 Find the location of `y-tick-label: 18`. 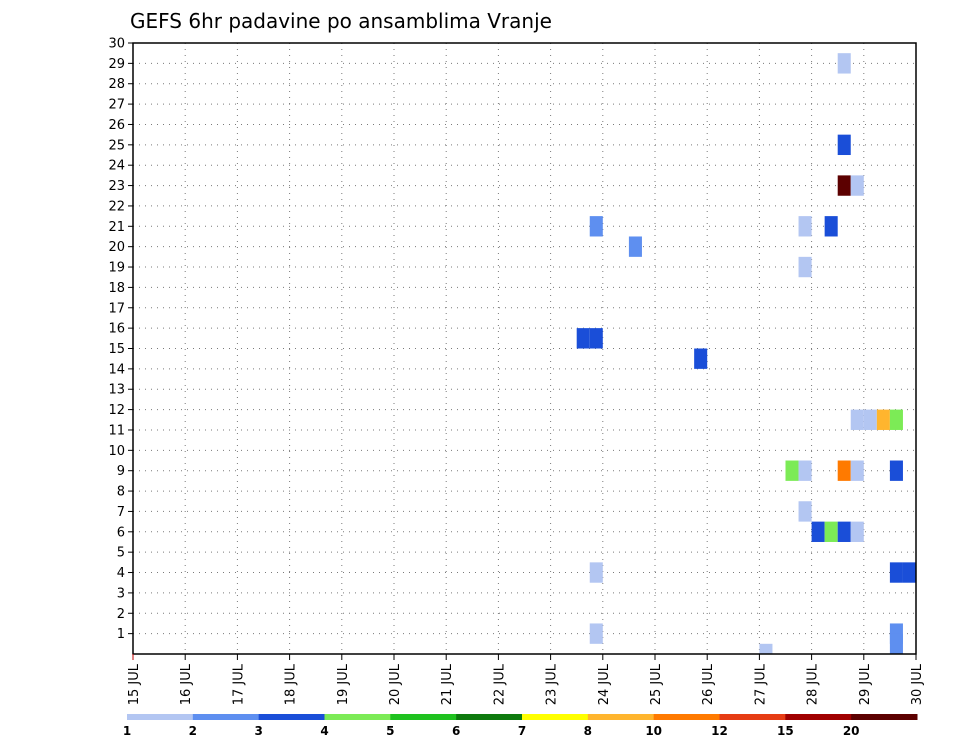

y-tick-label: 18 is located at coordinates (116, 288).